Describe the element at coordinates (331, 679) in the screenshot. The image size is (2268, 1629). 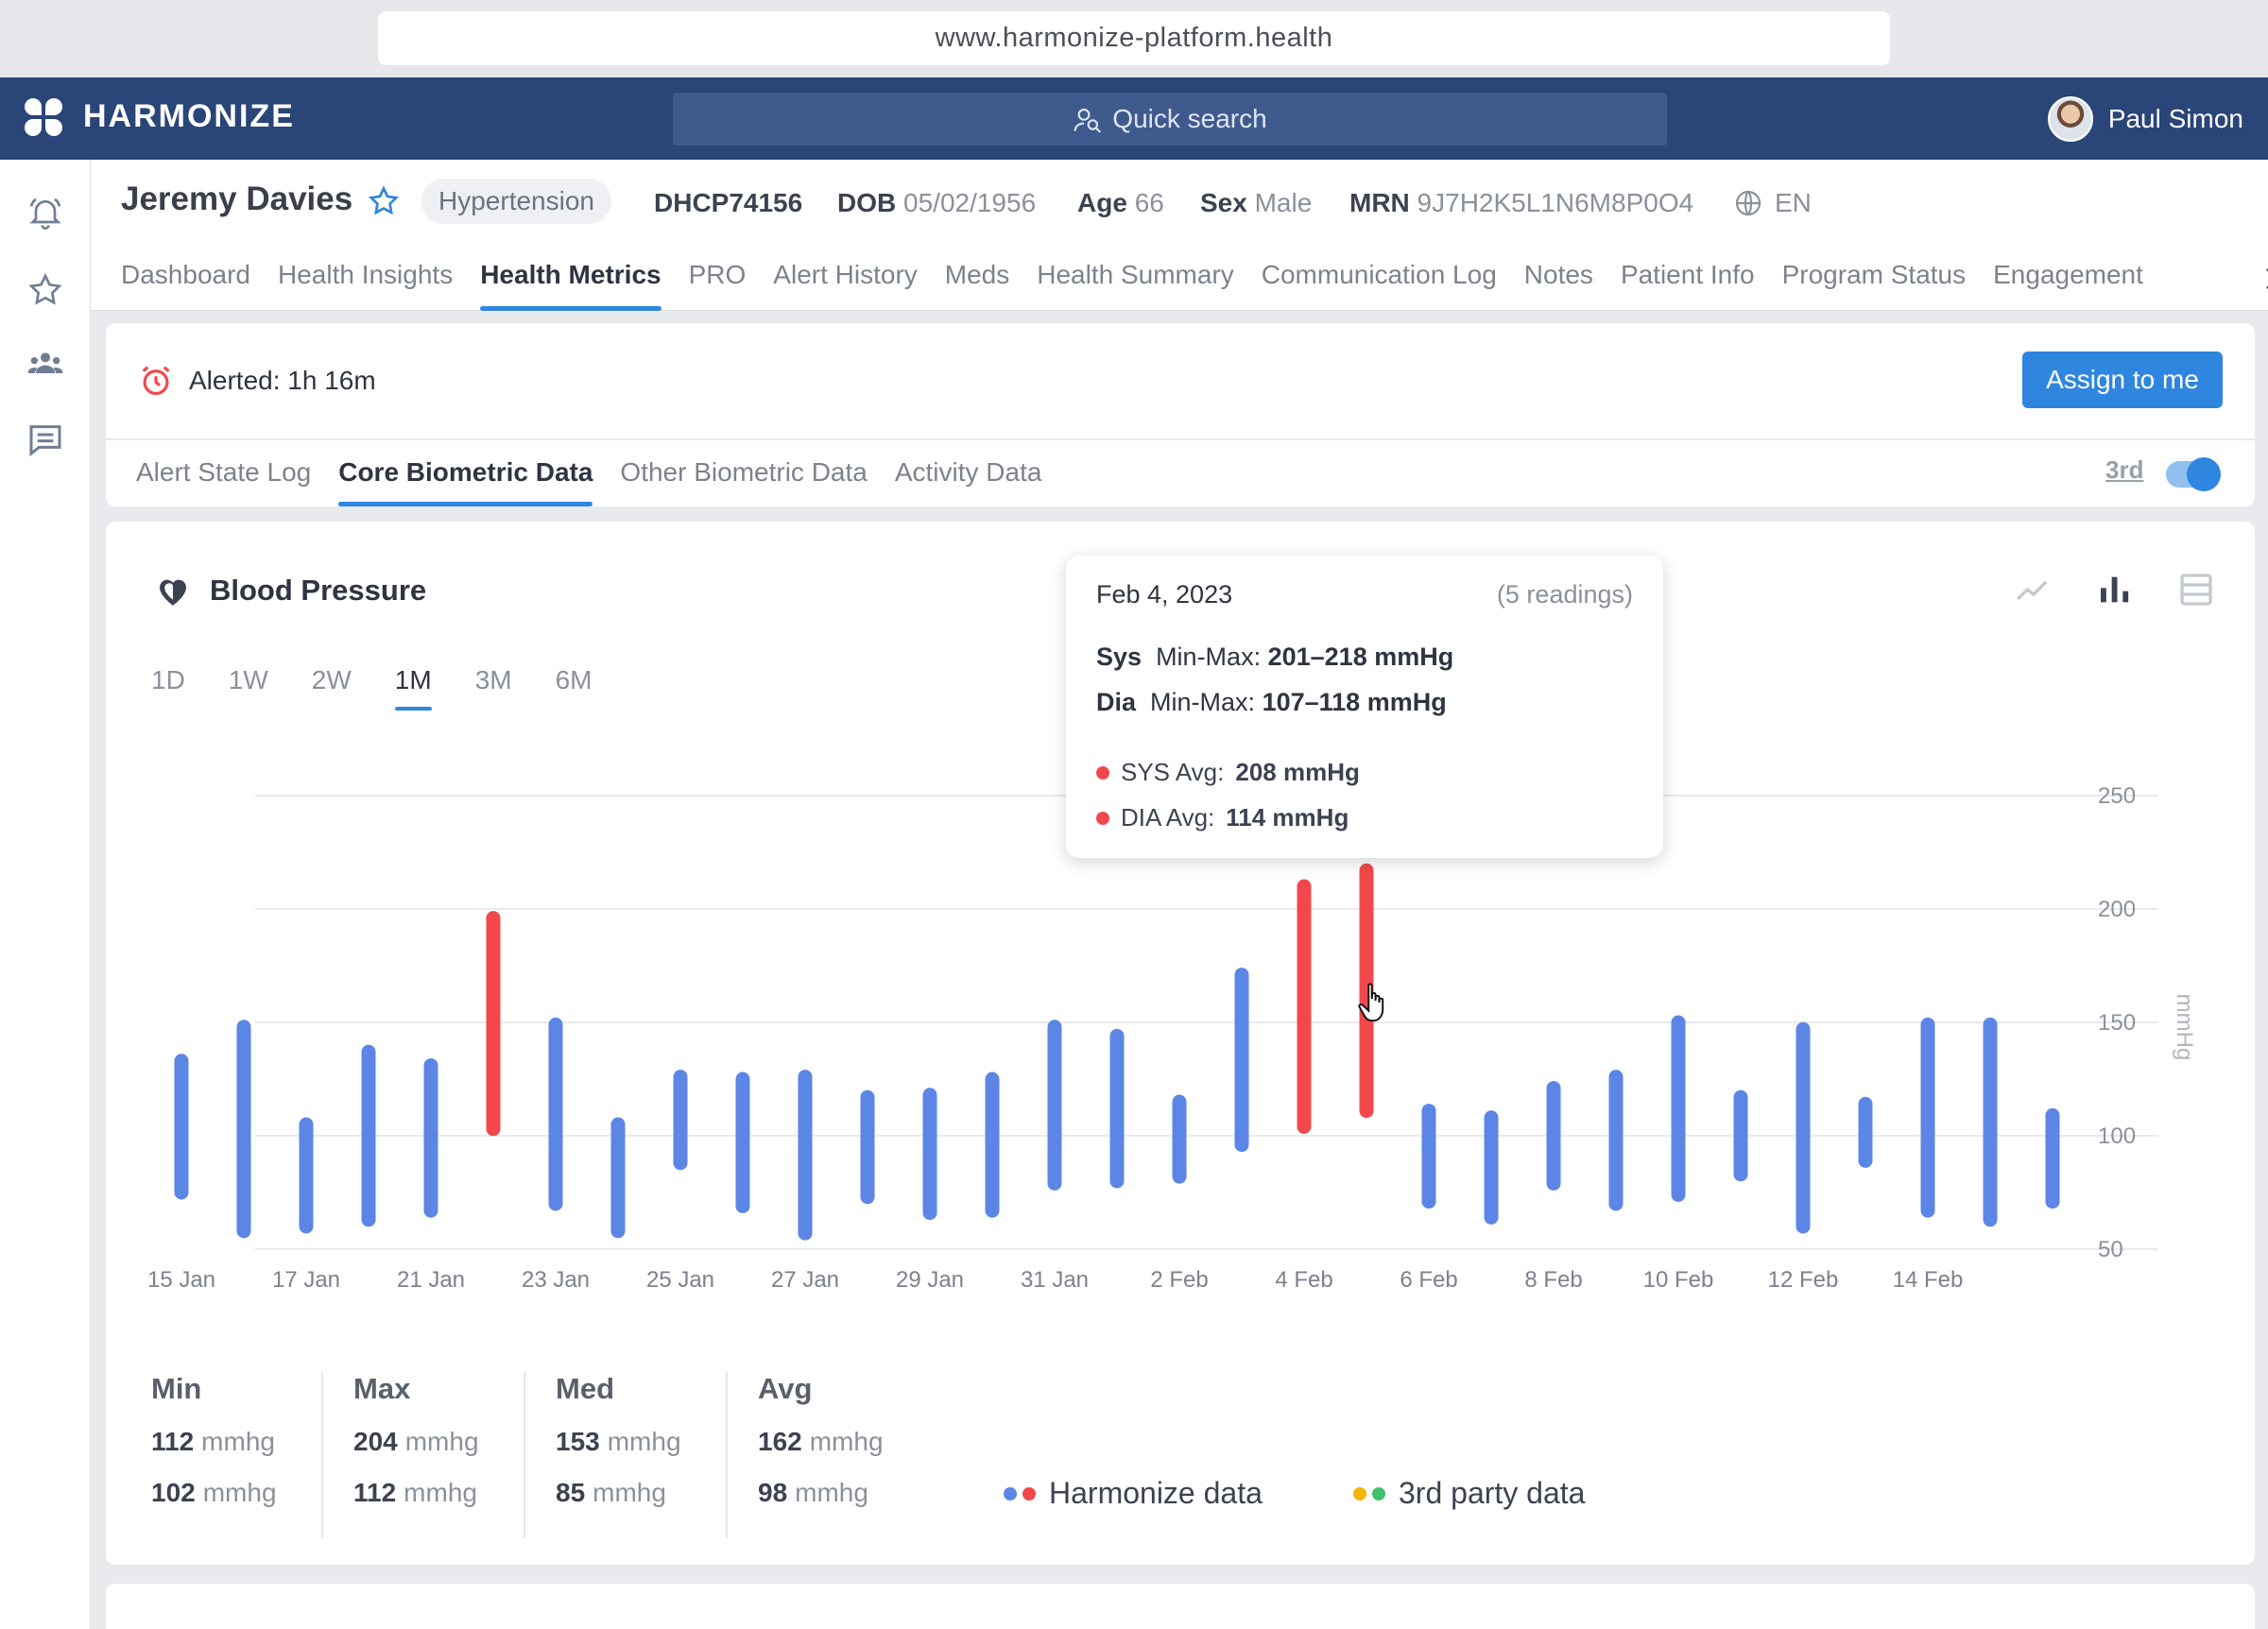
I see `range-2w: 2W` at that location.